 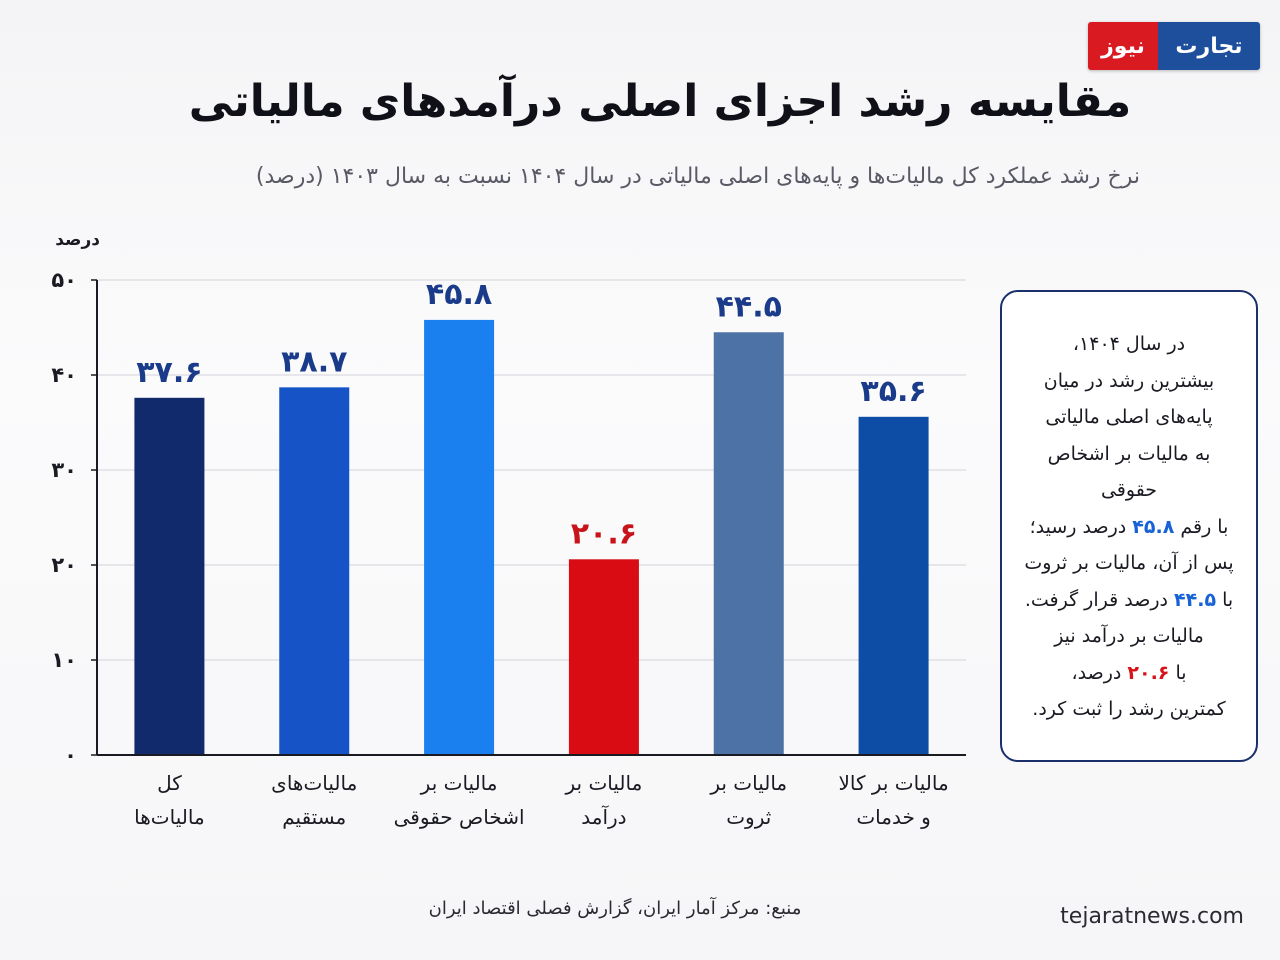 I want to click on y-tick-label: ۱۰, so click(x=64, y=660).